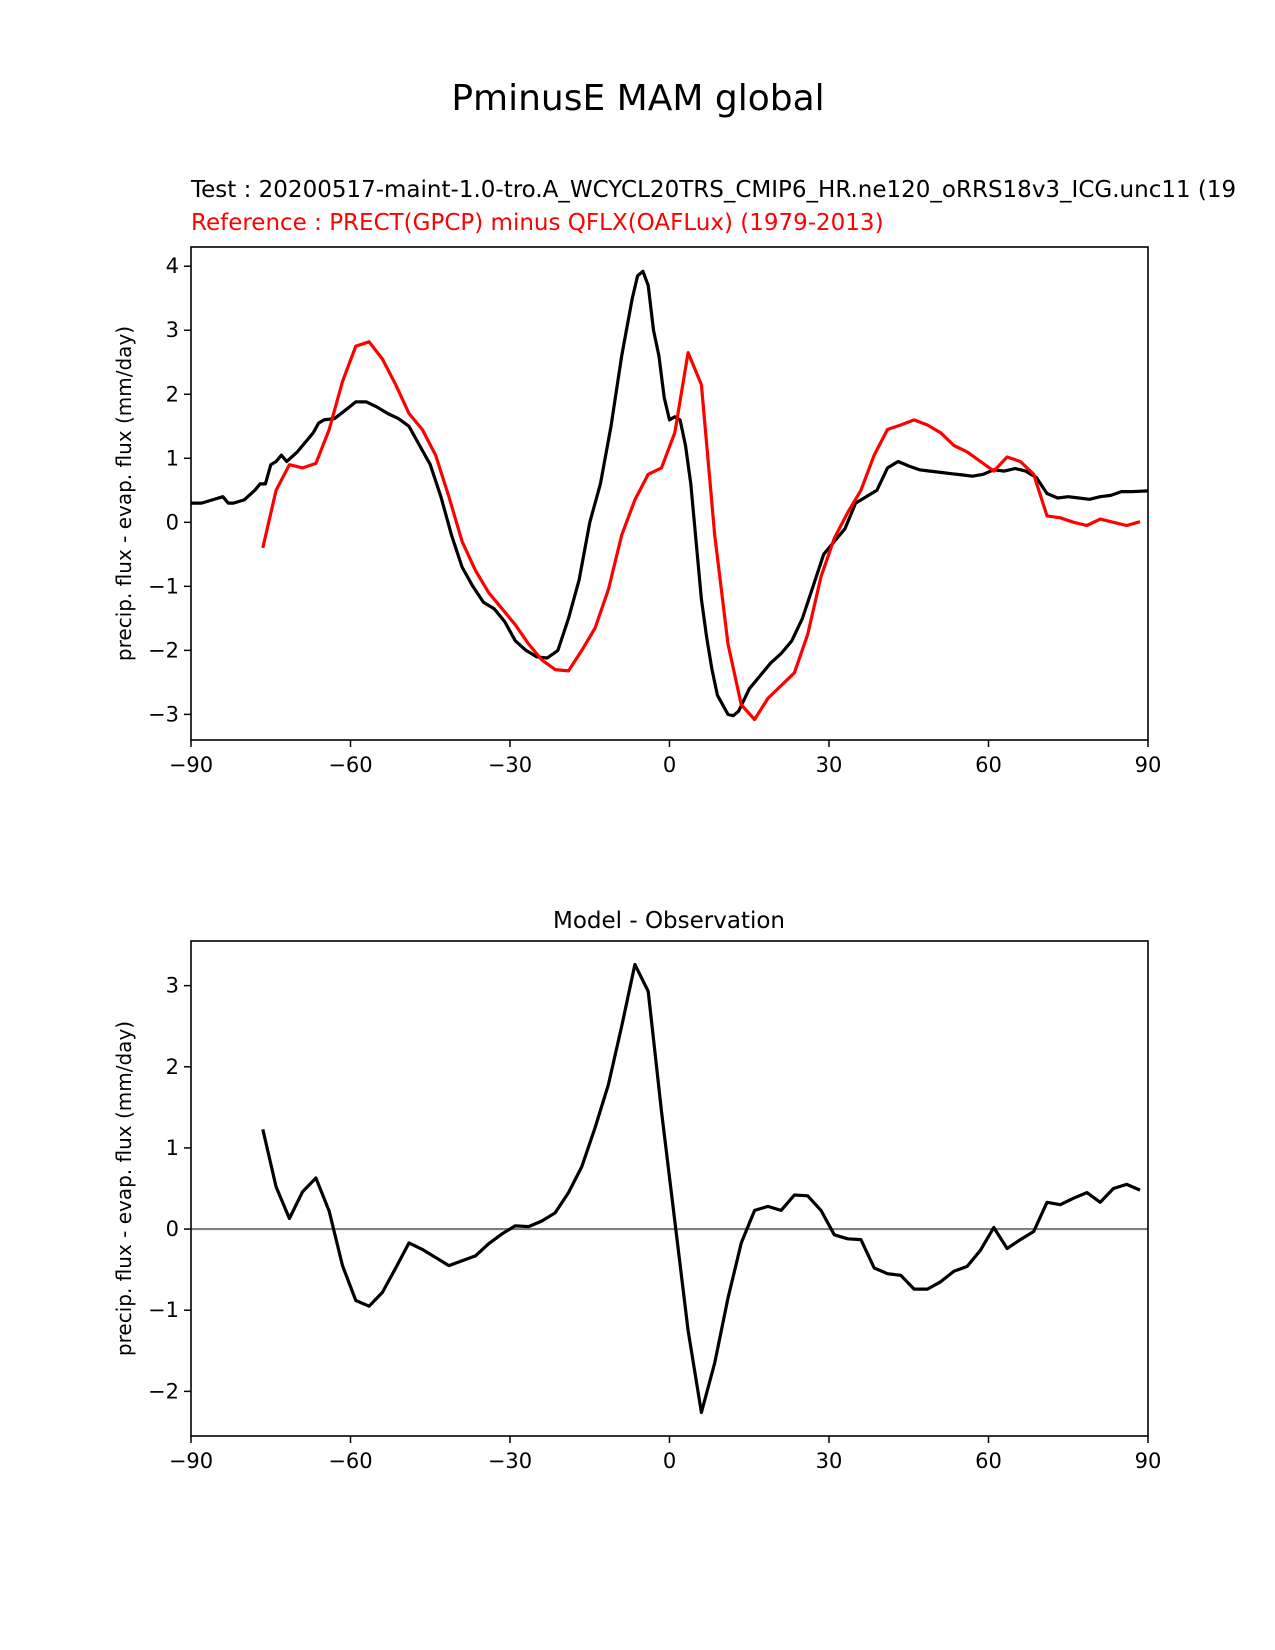 The image size is (1275, 1650). Describe the element at coordinates (510, 1461) in the screenshot. I see `diff-xtick-label: −30` at that location.